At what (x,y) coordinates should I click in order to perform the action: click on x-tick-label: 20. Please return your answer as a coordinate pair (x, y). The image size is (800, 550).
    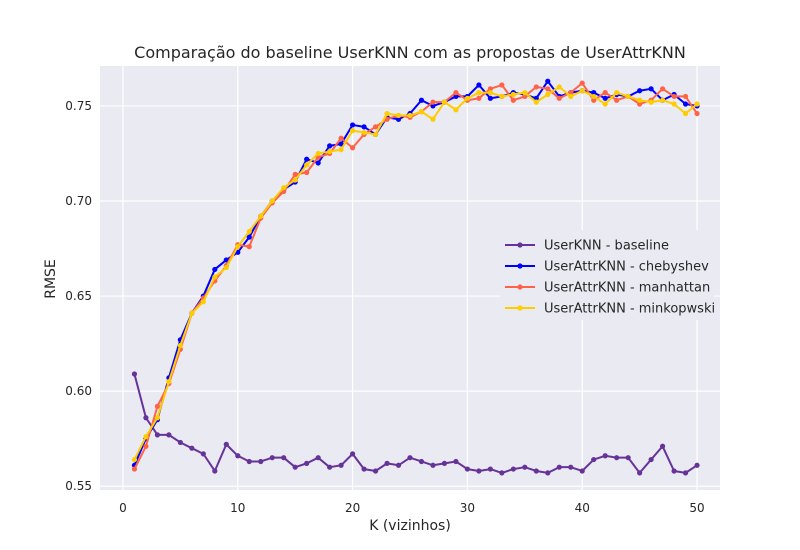
    Looking at the image, I should click on (352, 508).